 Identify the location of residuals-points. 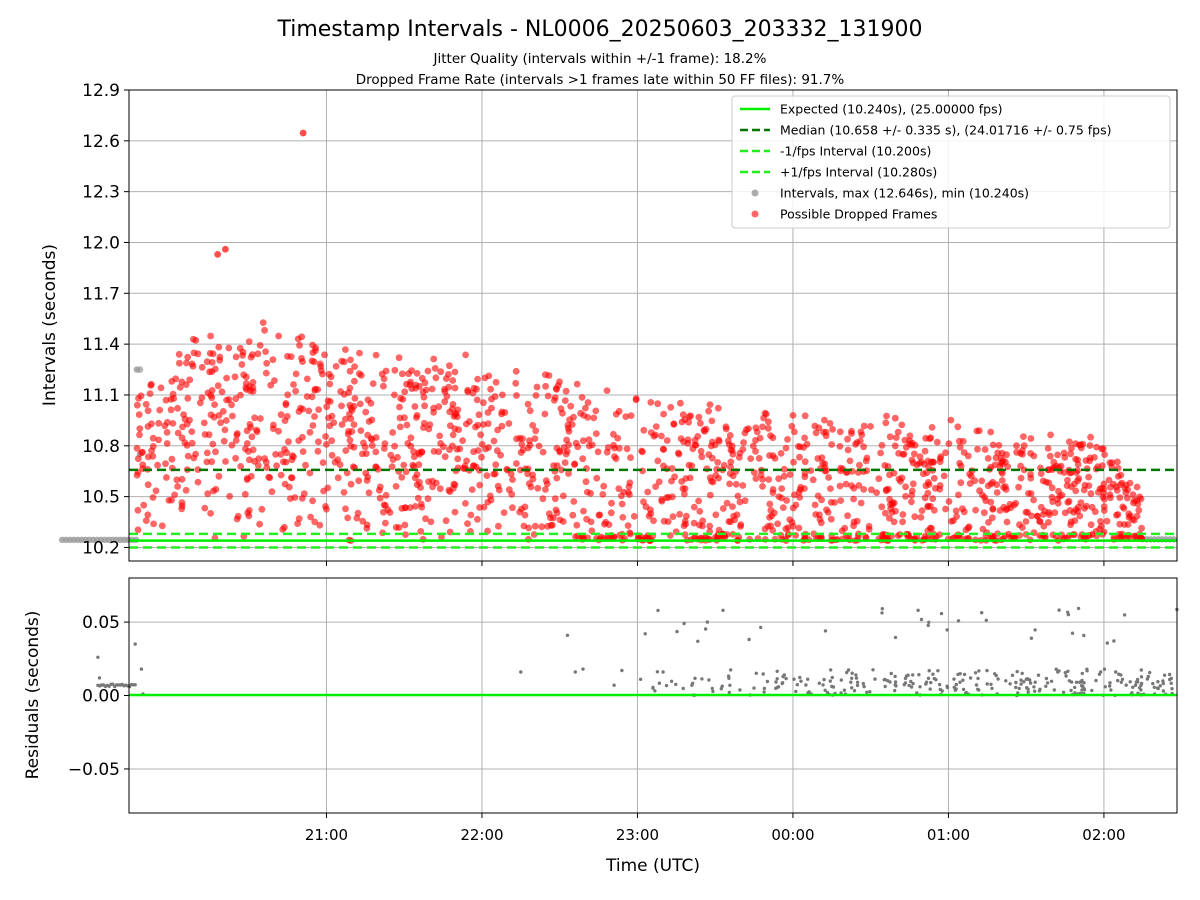
(637, 652).